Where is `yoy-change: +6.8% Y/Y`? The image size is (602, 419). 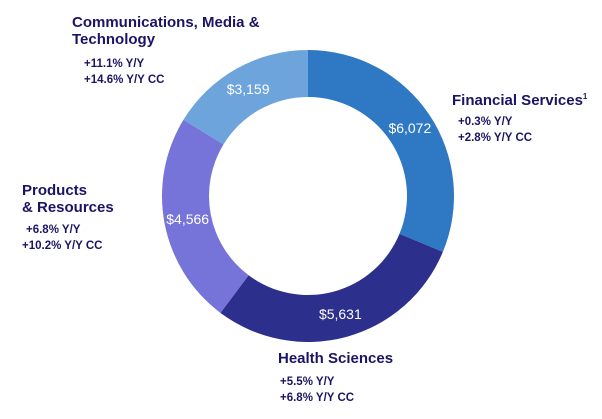
yoy-change: +6.8% Y/Y is located at coordinates (53, 230).